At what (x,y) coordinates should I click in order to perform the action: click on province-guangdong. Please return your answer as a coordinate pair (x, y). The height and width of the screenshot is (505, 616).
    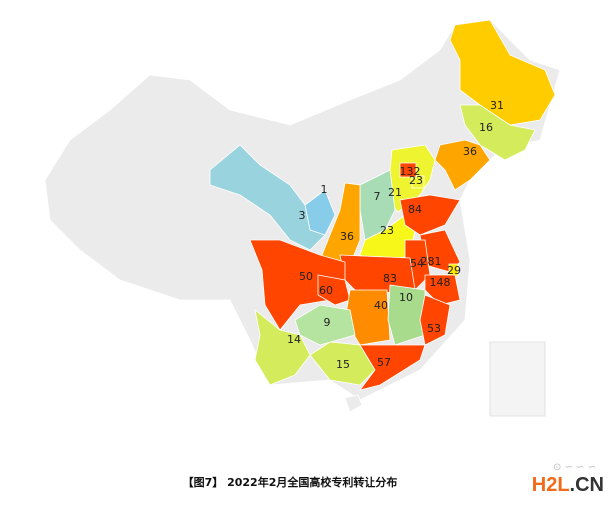
    Looking at the image, I should click on (392, 367).